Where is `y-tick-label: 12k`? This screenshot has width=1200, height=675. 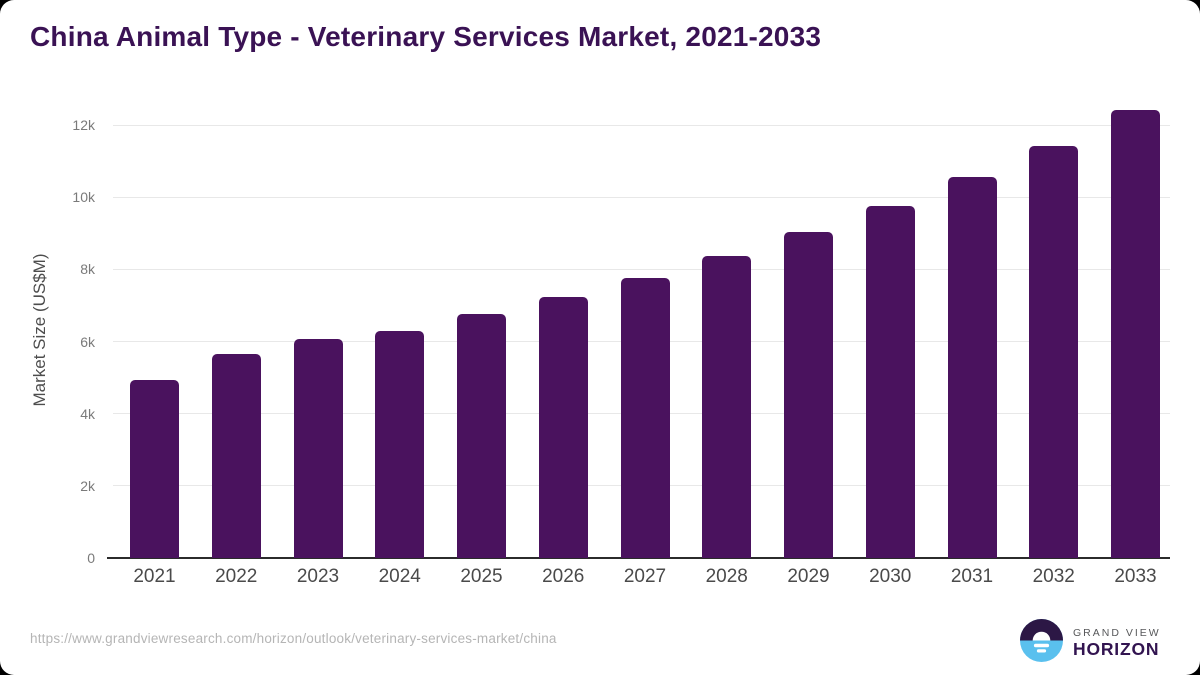 y-tick-label: 12k is located at coordinates (83, 125).